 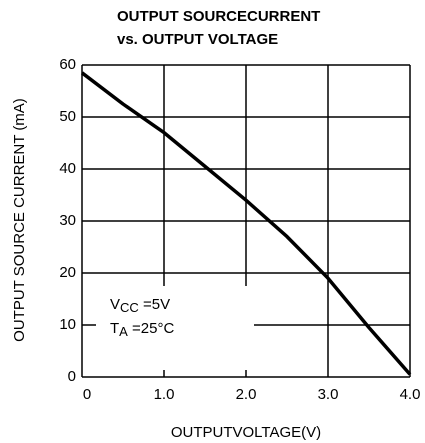 I want to click on y-tick-label: 0, so click(x=72, y=376).